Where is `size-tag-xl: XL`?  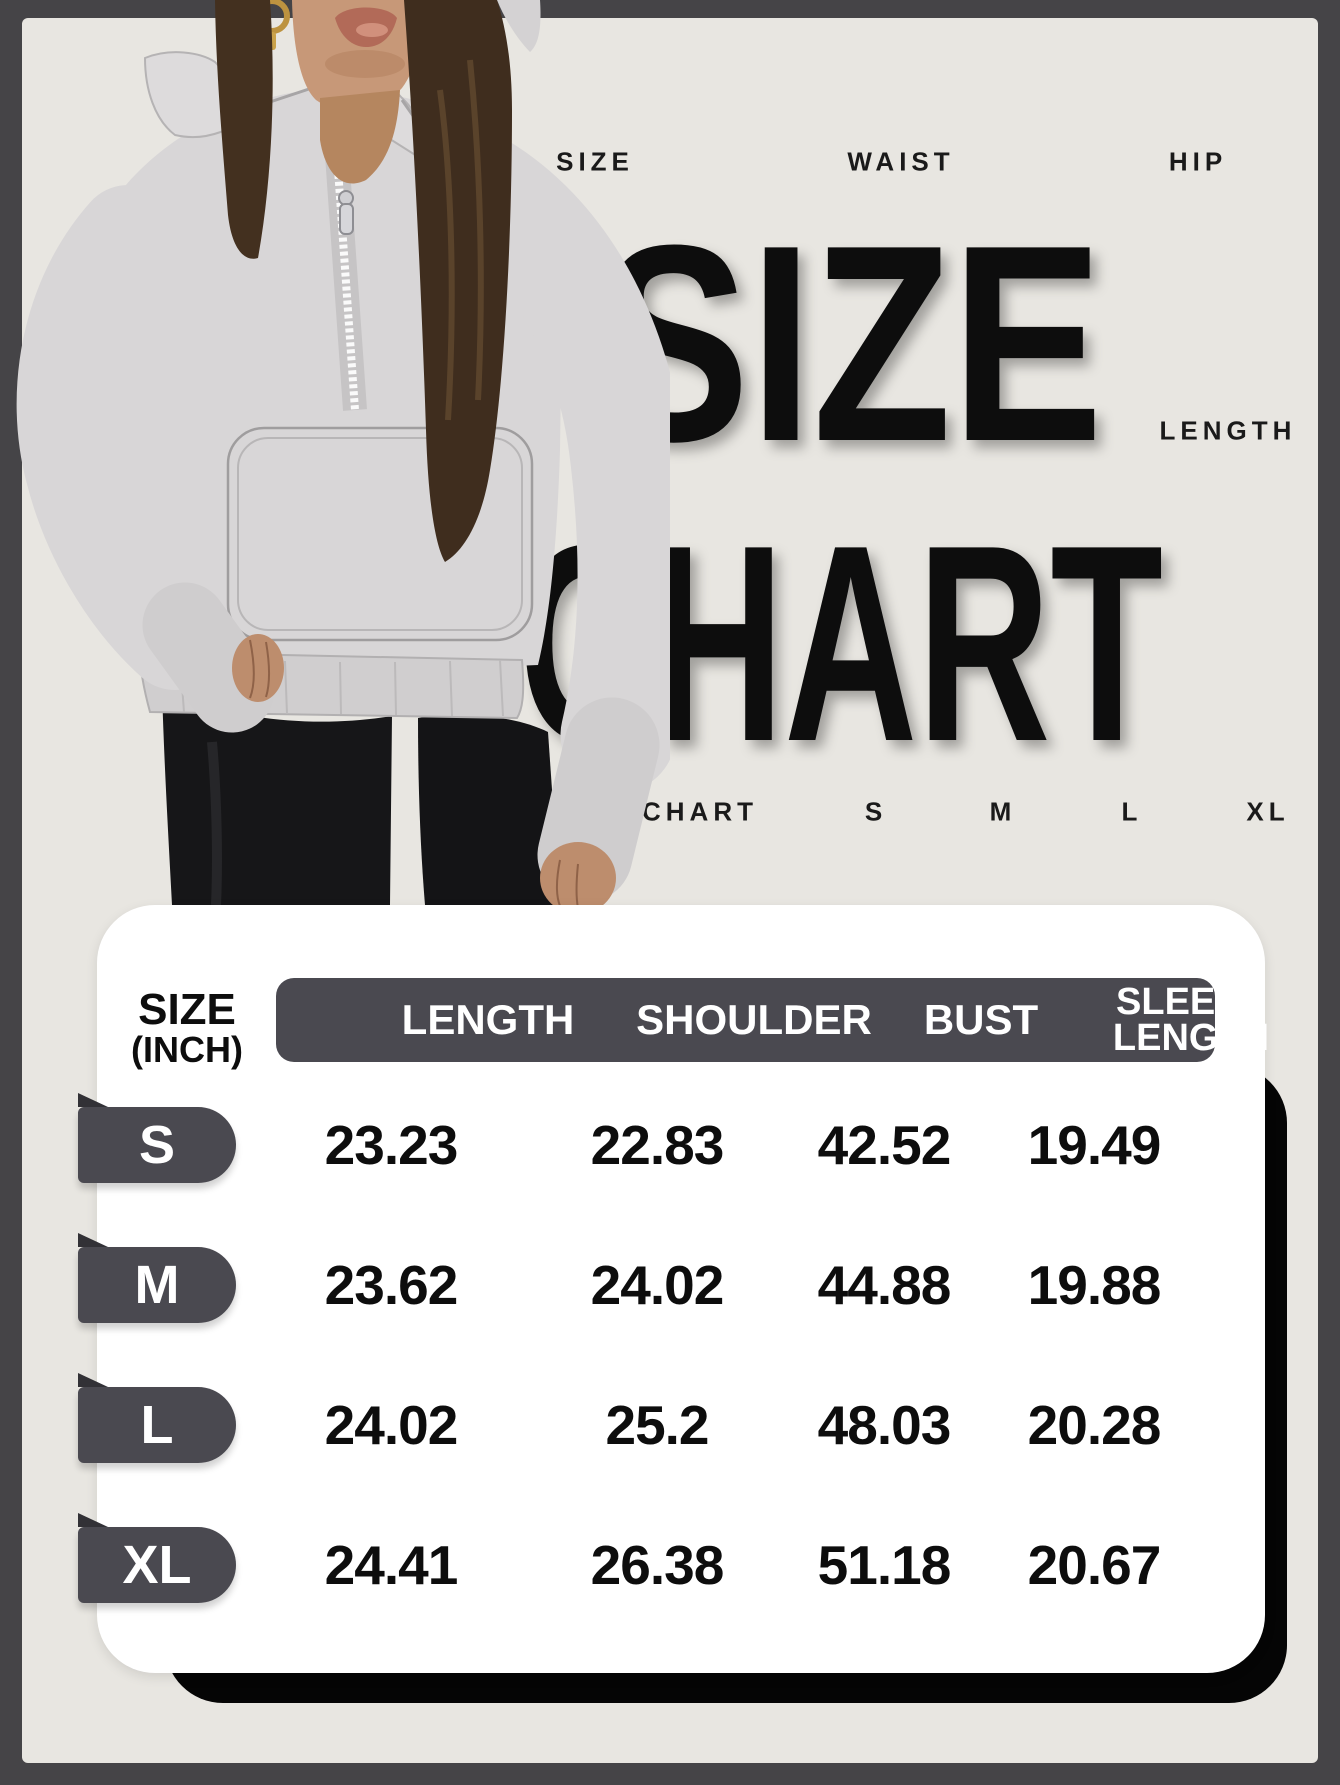
size-tag-xl: XL is located at coordinates (157, 1558).